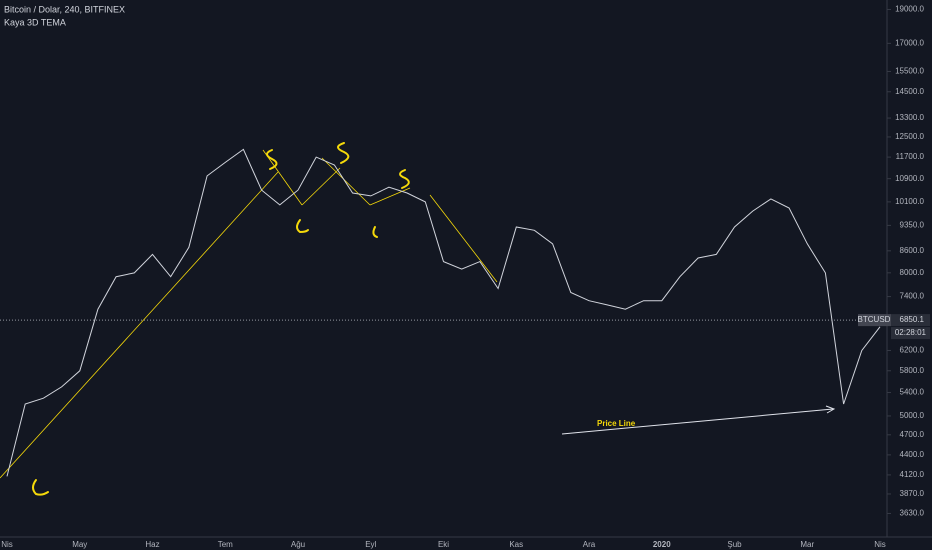 Image resolution: width=932 pixels, height=550 pixels. What do you see at coordinates (909, 117) in the screenshot?
I see `y-tick-label: 13300.0` at bounding box center [909, 117].